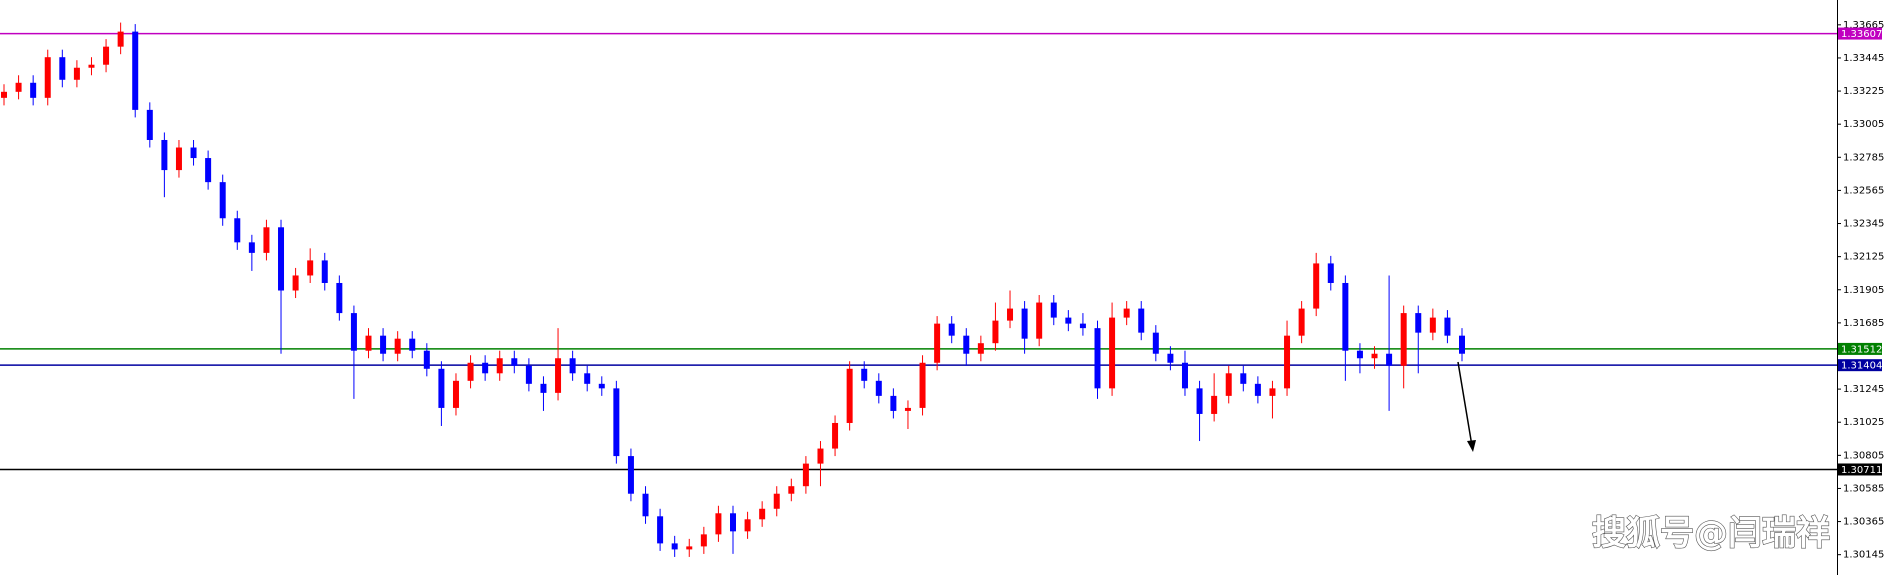  I want to click on y-tick-label: 1.33225, so click(1863, 91).